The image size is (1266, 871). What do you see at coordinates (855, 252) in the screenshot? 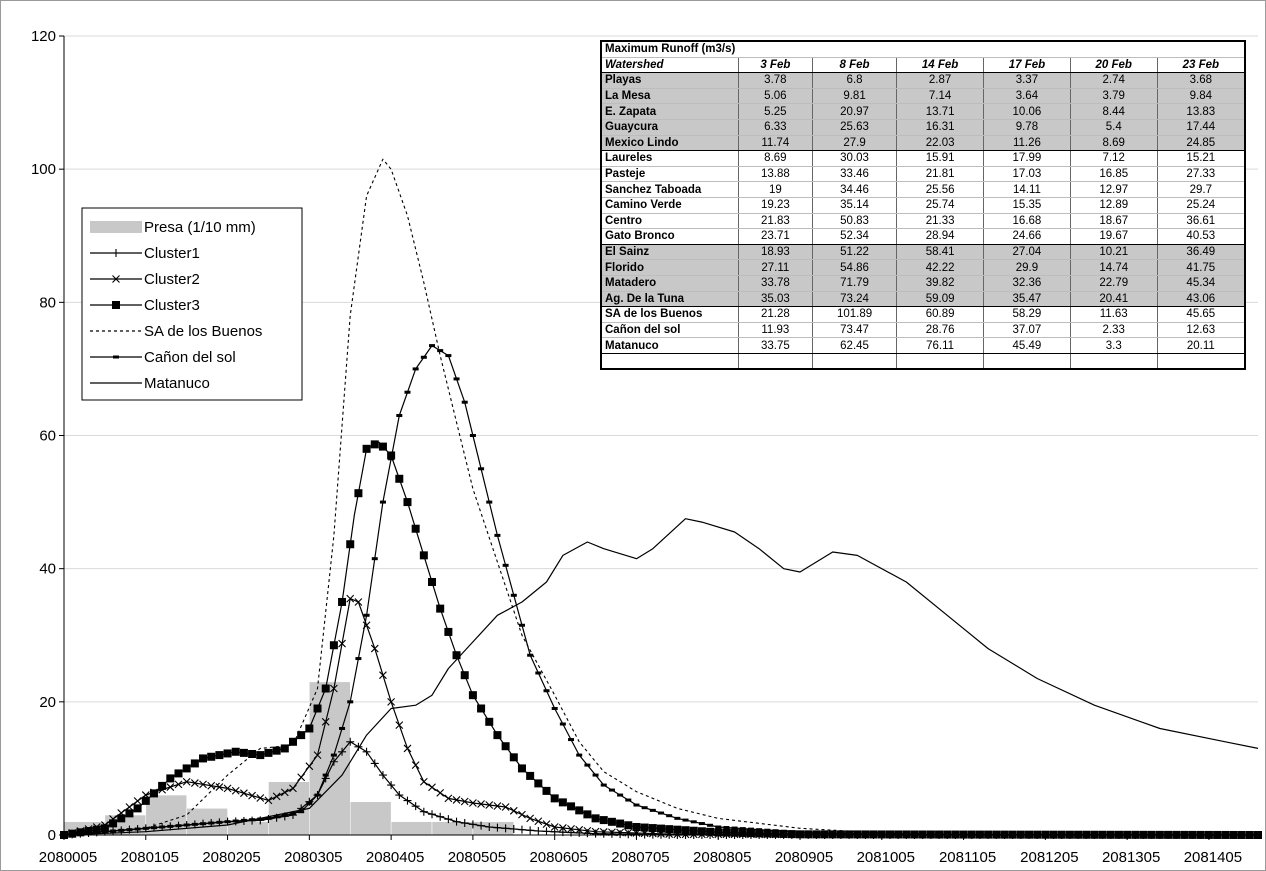
I see `table-cell: 51.22` at bounding box center [855, 252].